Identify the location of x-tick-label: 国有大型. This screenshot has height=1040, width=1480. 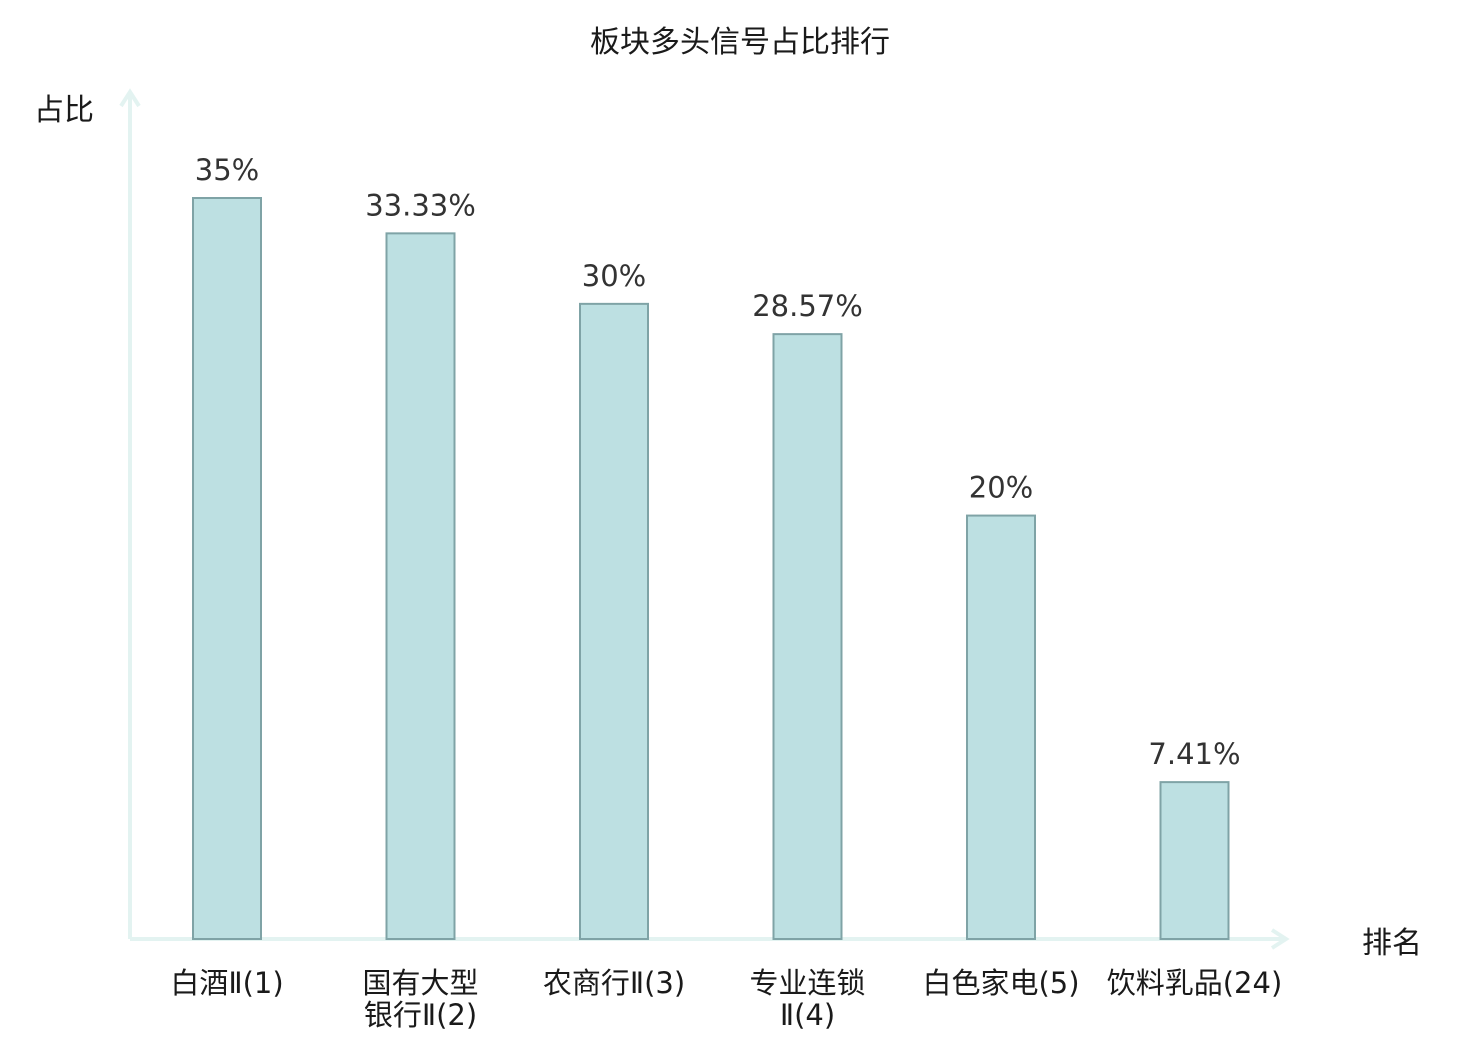
(420, 983).